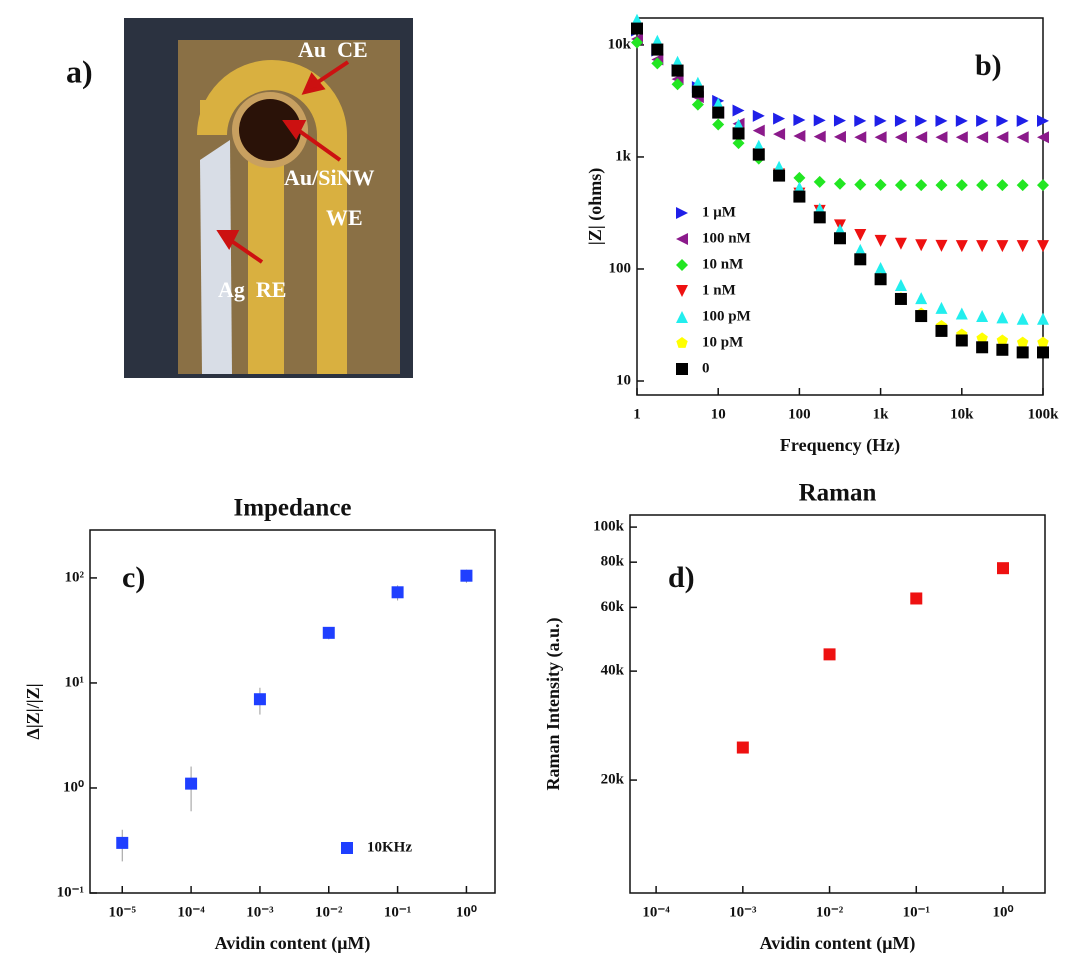 This screenshot has height=970, width=1067. I want to click on arrows, so click(283, 162).